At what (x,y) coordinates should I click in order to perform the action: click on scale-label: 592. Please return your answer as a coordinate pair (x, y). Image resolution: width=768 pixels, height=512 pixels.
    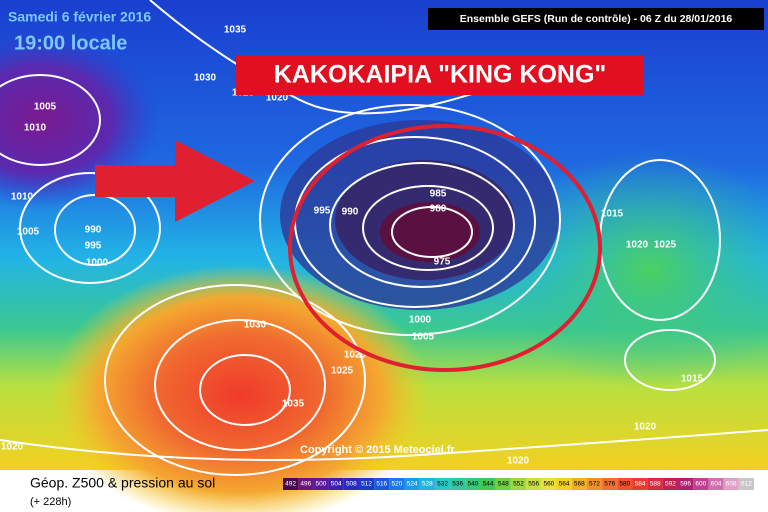
    Looking at the image, I should click on (670, 484).